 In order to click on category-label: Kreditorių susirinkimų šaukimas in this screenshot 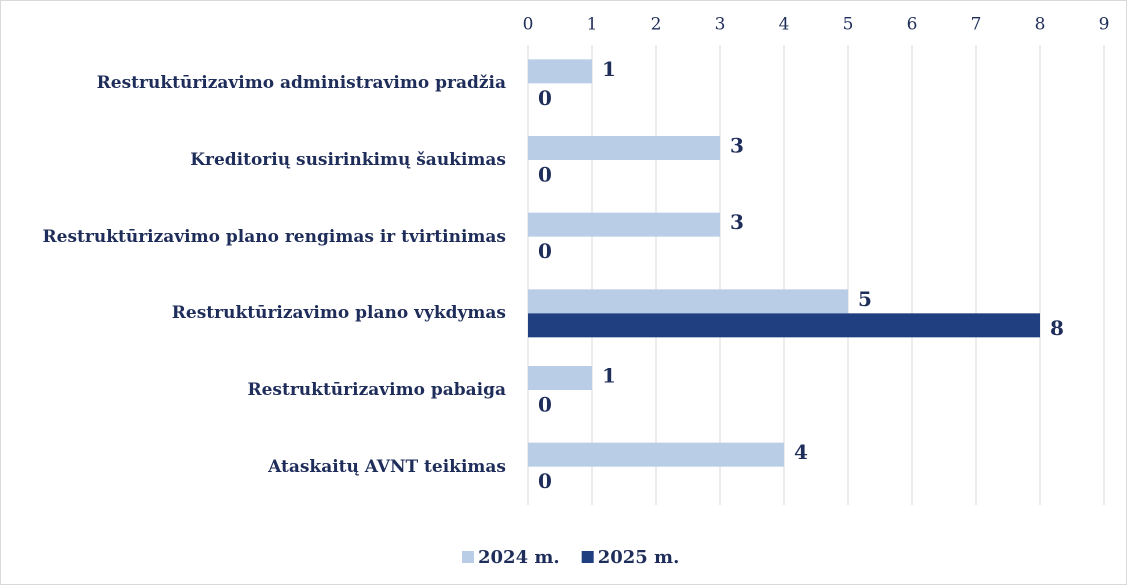, I will do `click(348, 160)`.